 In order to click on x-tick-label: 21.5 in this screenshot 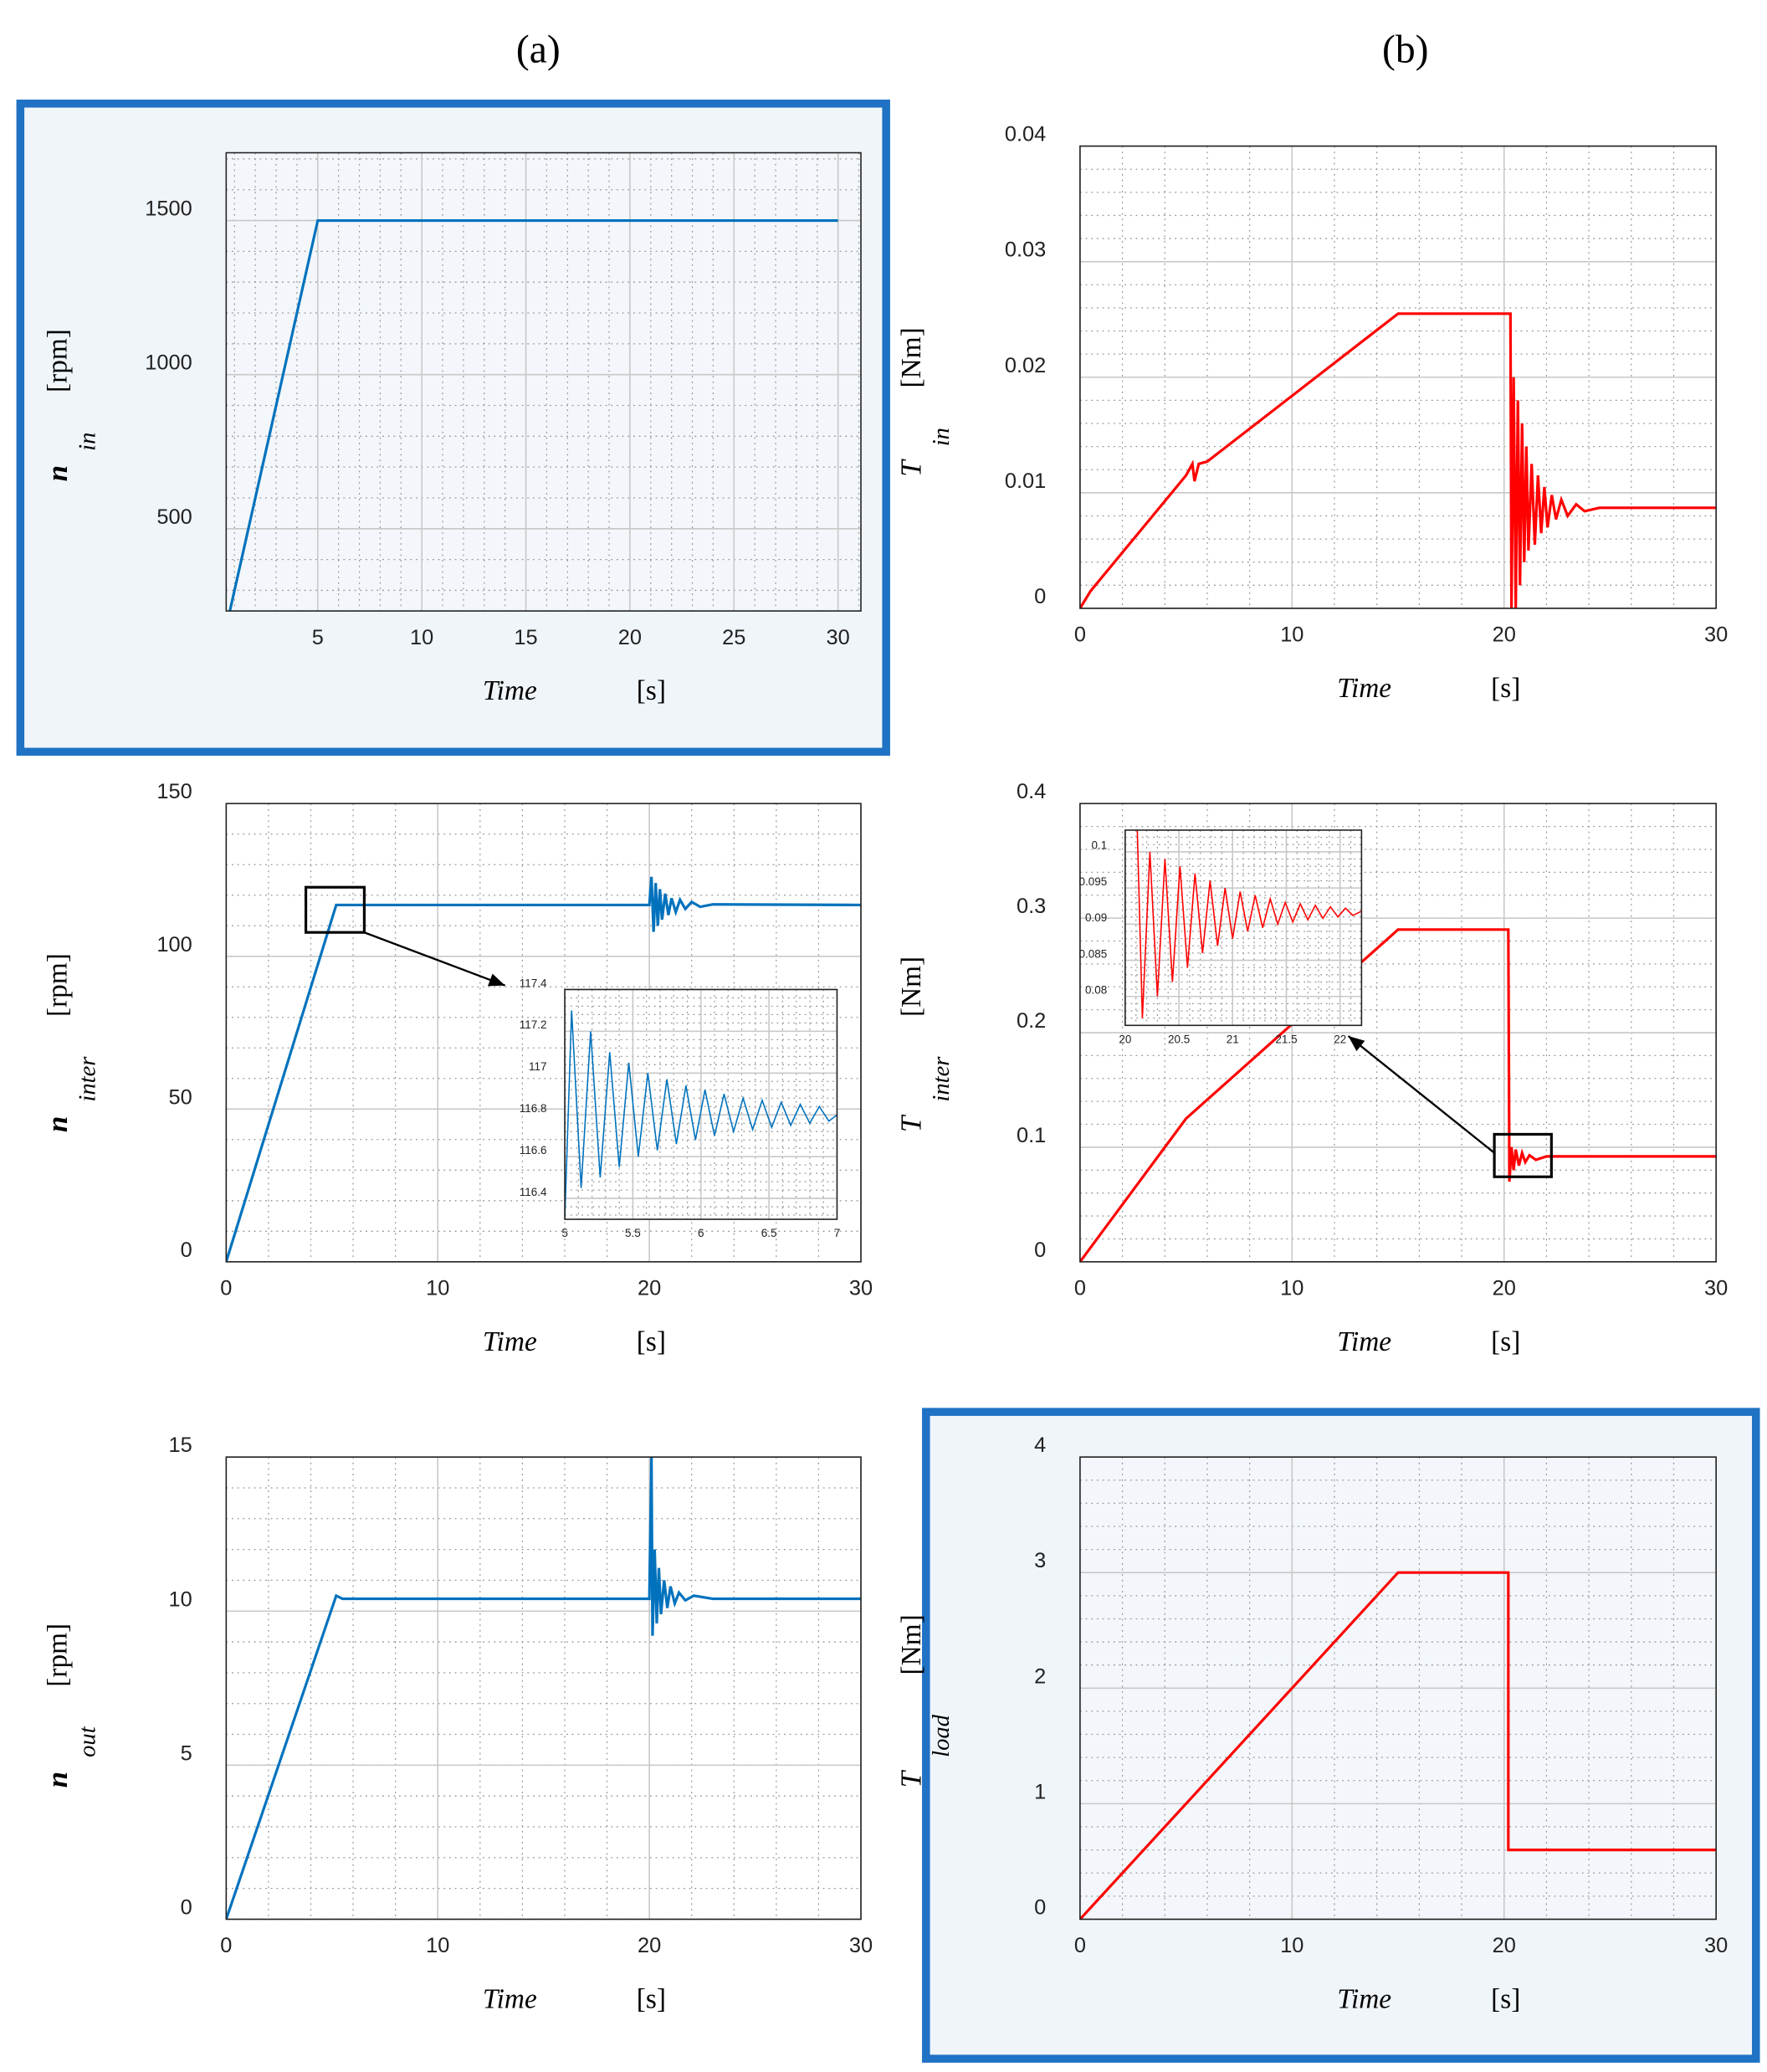, I will do `click(1286, 1039)`.